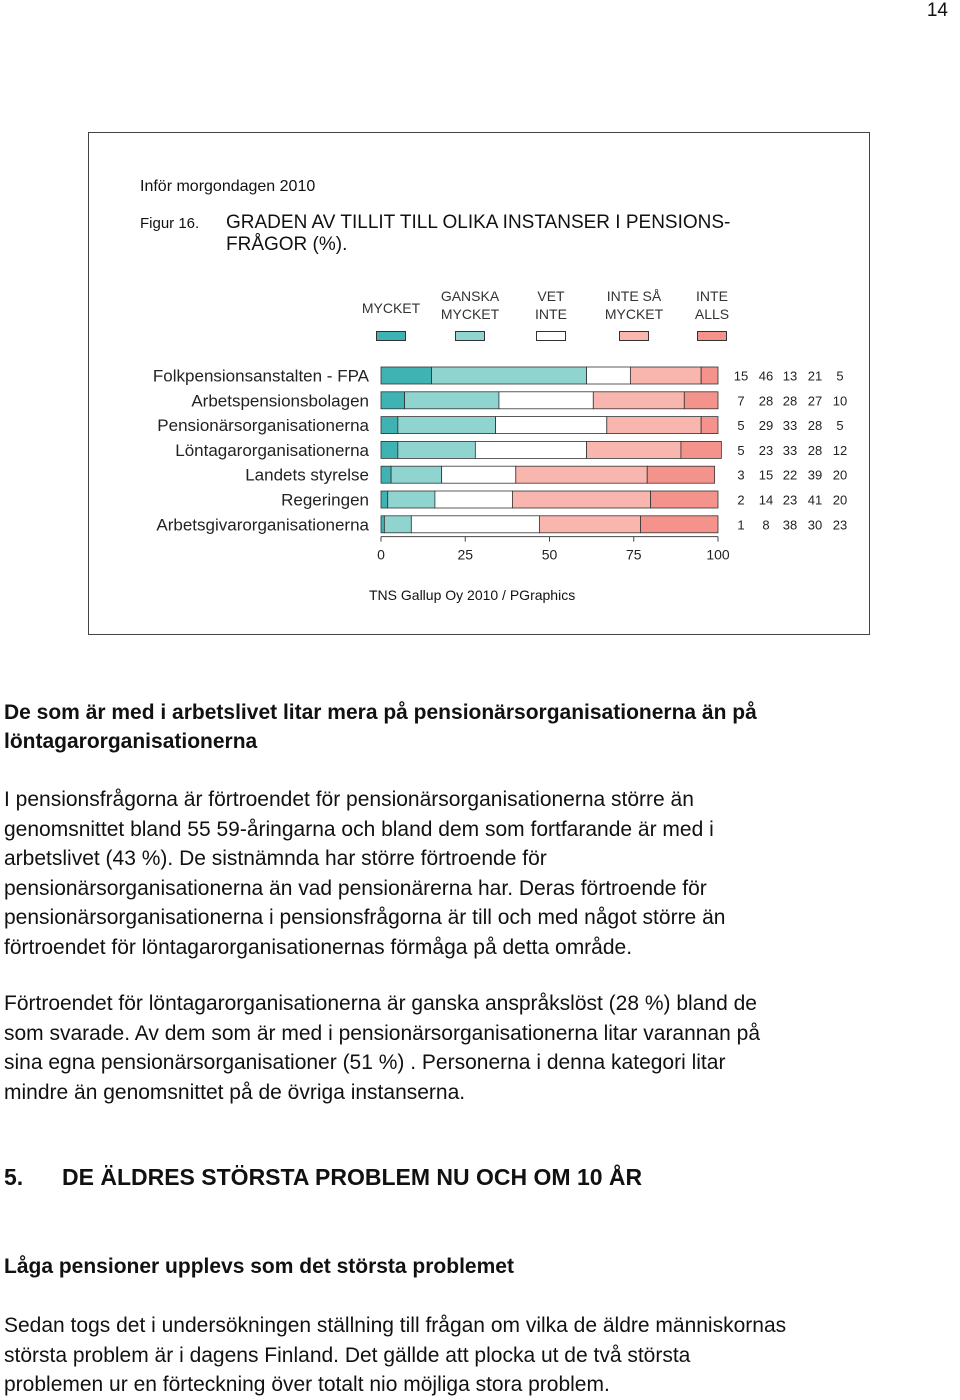 Image resolution: width=960 pixels, height=1400 pixels. What do you see at coordinates (815, 524) in the screenshot?
I see `data-label: 30` at bounding box center [815, 524].